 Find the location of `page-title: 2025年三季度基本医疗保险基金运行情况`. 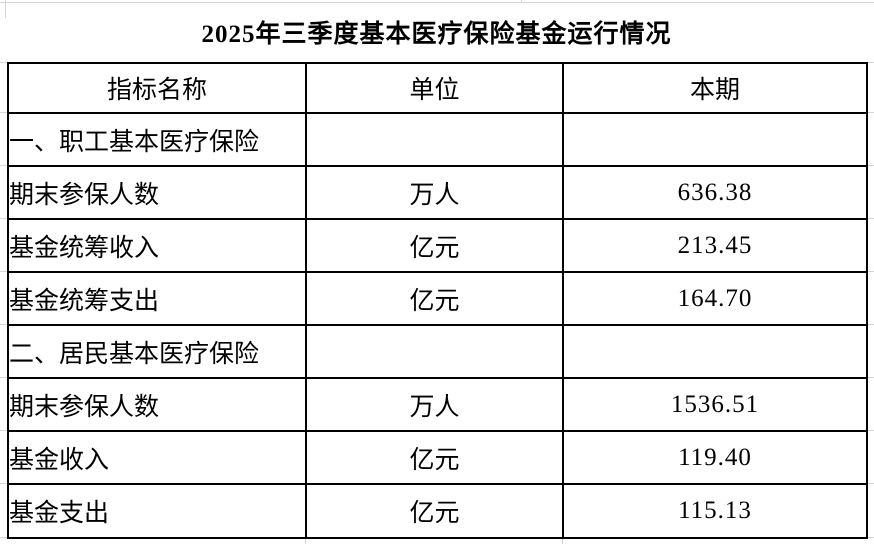

page-title: 2025年三季度基本医疗保险基金运行情况 is located at coordinates (436, 34).